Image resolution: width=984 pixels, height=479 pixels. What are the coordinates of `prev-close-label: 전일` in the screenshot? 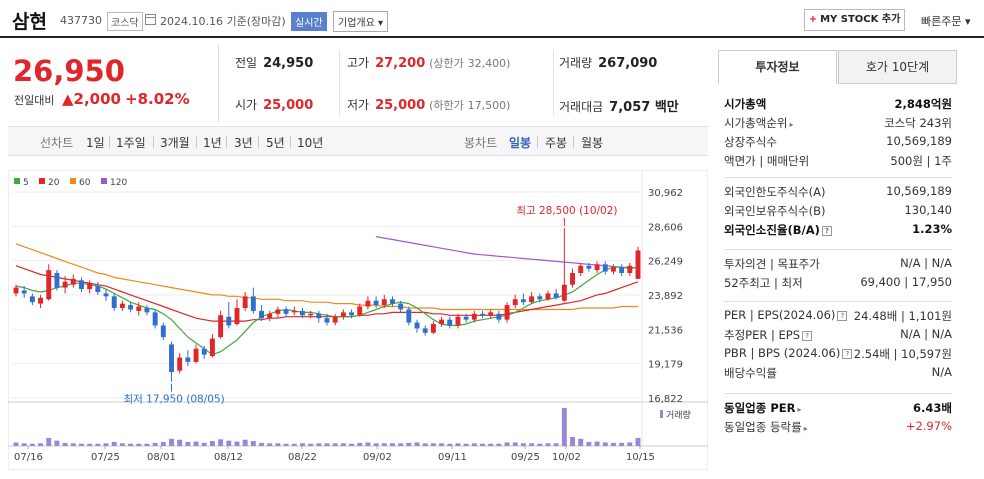 It's located at (246, 63).